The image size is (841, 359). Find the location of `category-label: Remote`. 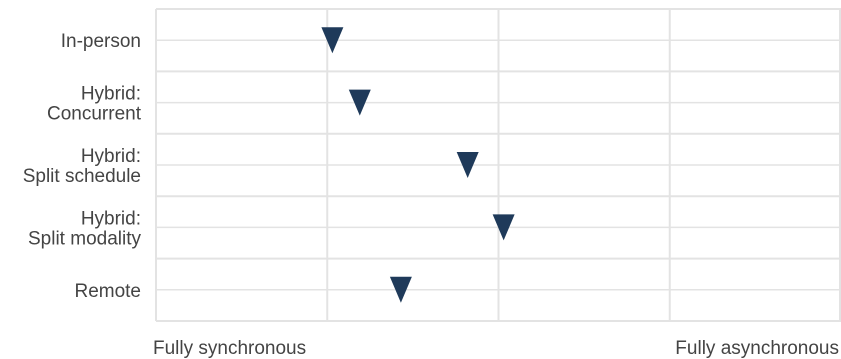

category-label: Remote is located at coordinates (107, 291).